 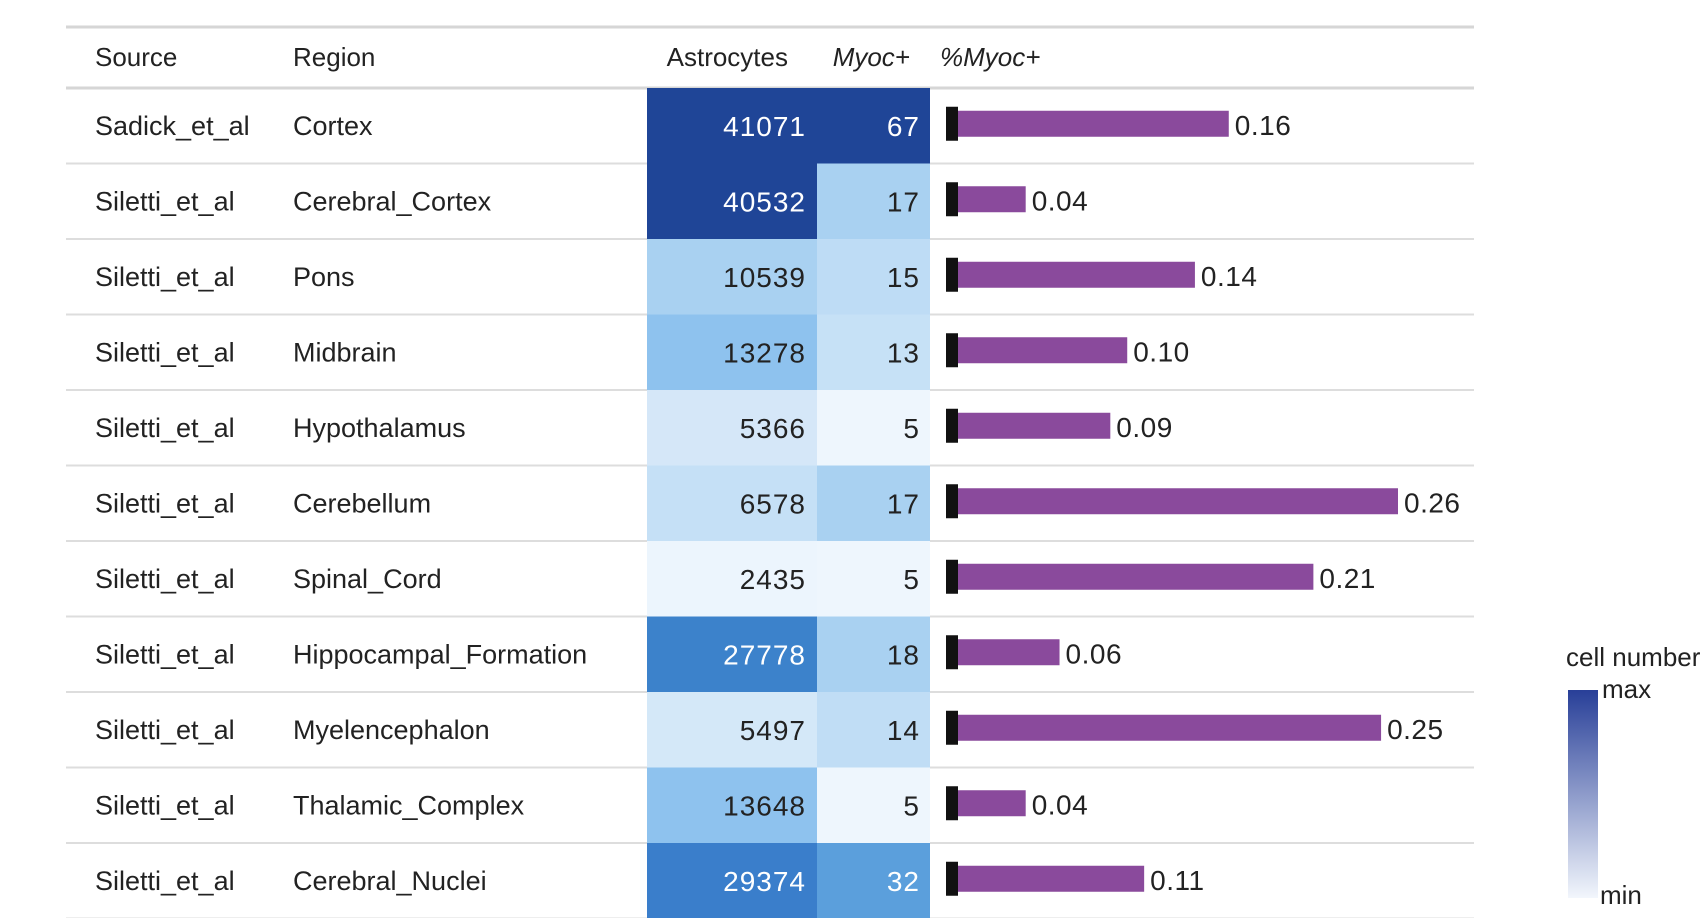 I want to click on region-cell: Pons, so click(x=324, y=277).